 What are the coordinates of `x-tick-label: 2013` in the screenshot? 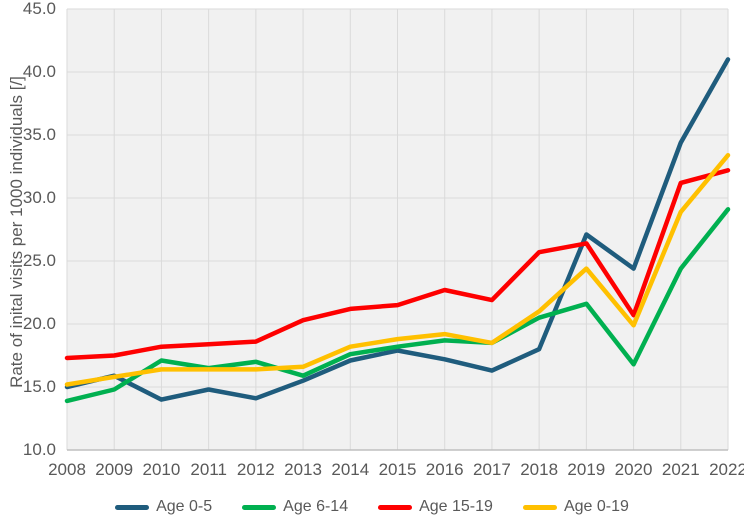 It's located at (303, 469).